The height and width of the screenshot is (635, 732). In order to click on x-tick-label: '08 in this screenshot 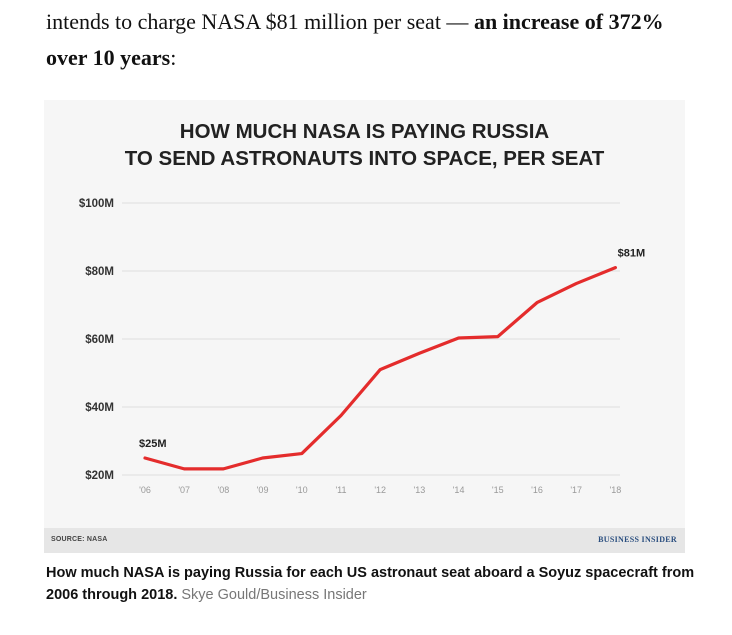, I will do `click(224, 490)`.